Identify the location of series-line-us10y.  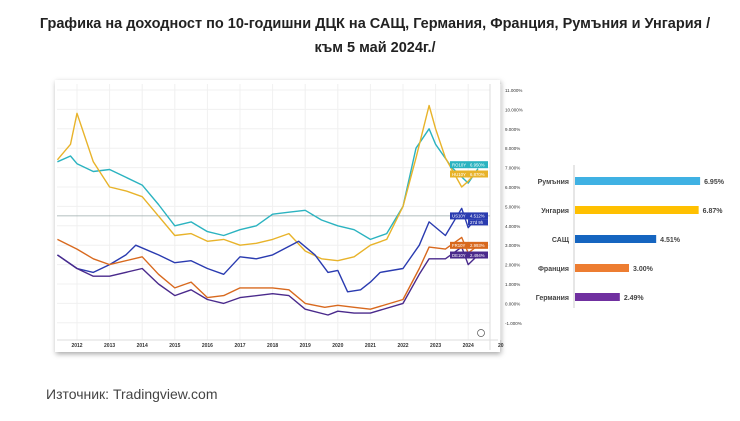
(268, 250).